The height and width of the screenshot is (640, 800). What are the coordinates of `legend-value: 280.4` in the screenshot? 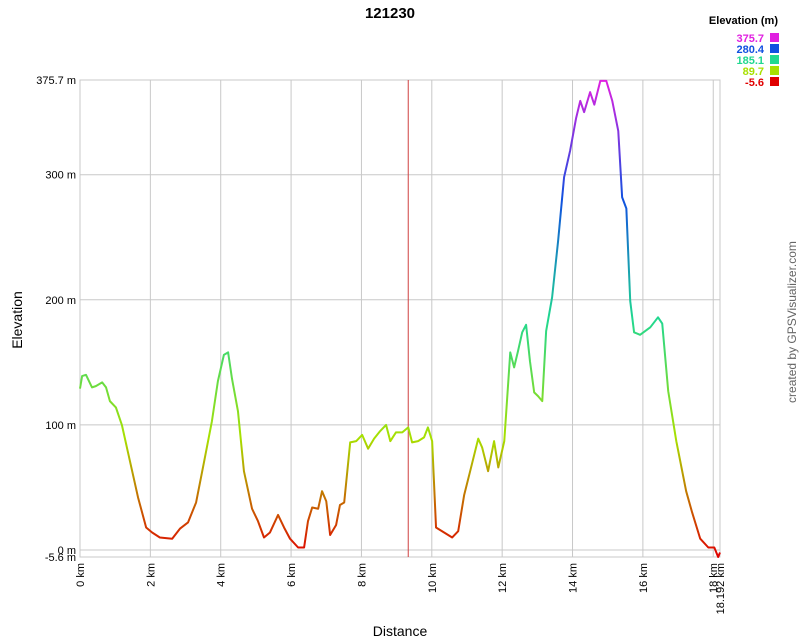 It's located at (750, 50).